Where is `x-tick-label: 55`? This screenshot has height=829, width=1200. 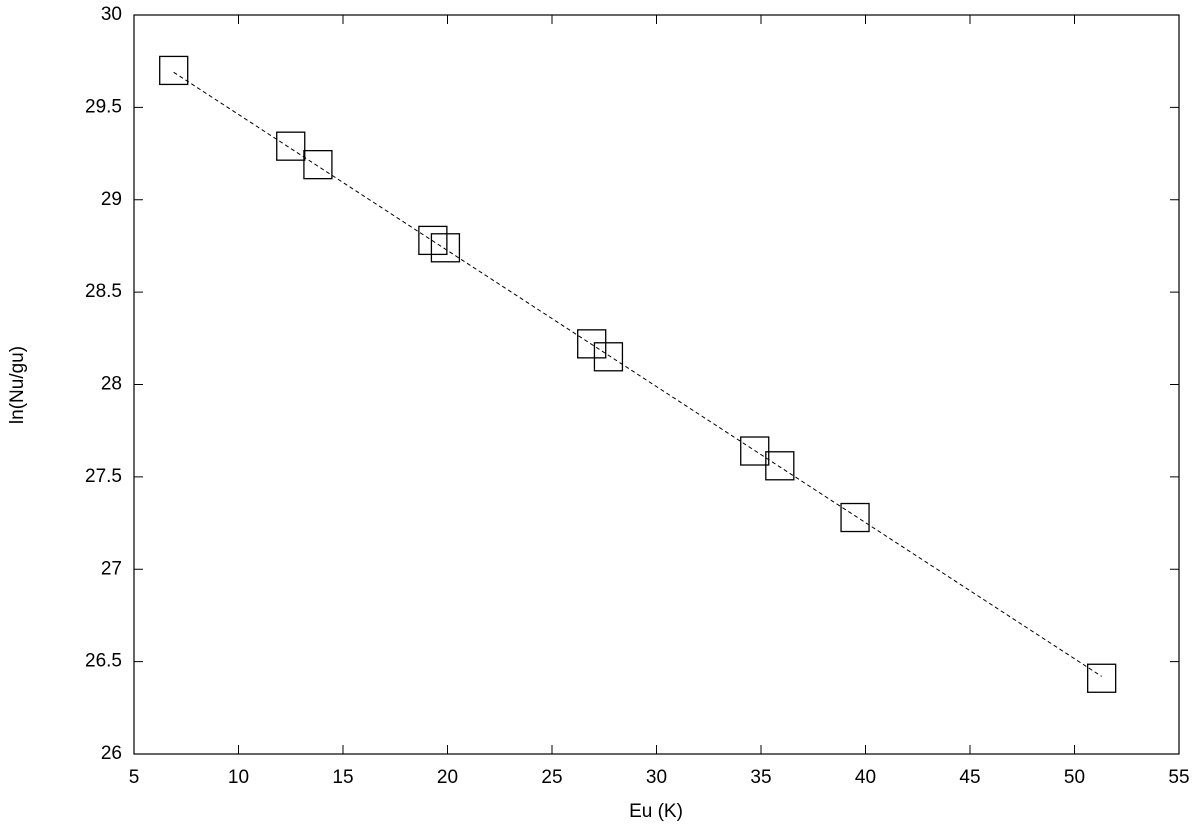
x-tick-label: 55 is located at coordinates (1178, 777).